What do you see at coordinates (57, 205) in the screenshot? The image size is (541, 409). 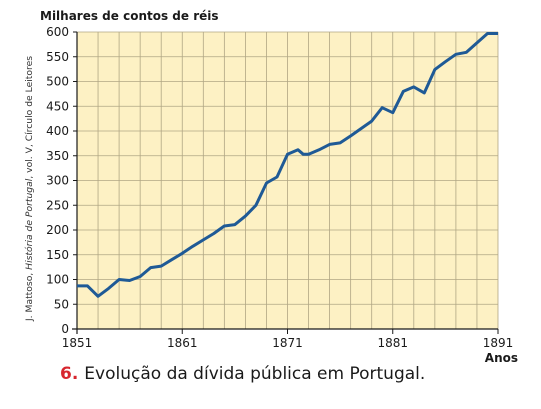 I see `y-tick-label: 250` at bounding box center [57, 205].